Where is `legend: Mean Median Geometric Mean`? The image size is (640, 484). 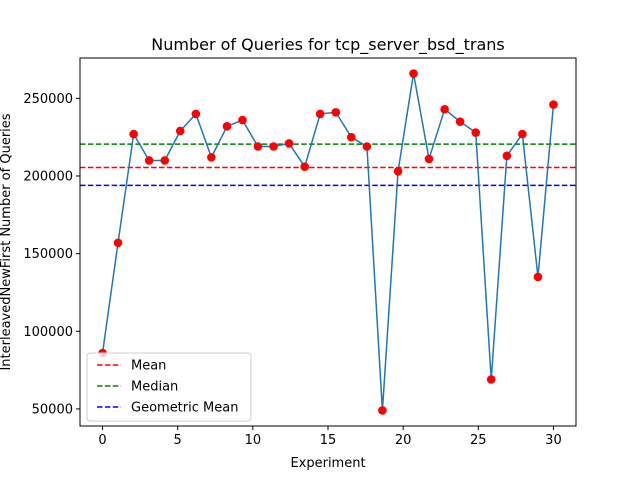 legend: Mean Median Geometric Mean is located at coordinates (169, 387).